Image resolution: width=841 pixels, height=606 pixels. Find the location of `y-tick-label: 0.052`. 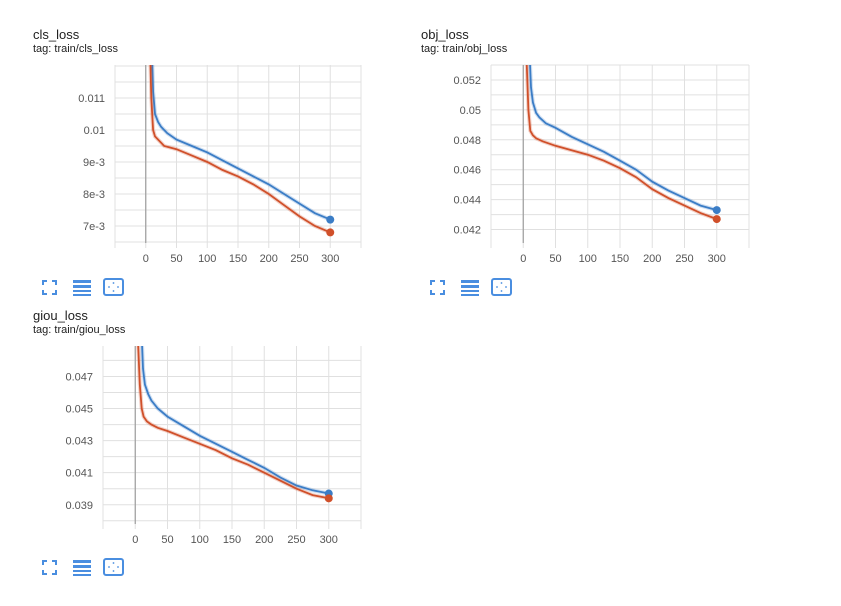

y-tick-label: 0.052 is located at coordinates (467, 81).